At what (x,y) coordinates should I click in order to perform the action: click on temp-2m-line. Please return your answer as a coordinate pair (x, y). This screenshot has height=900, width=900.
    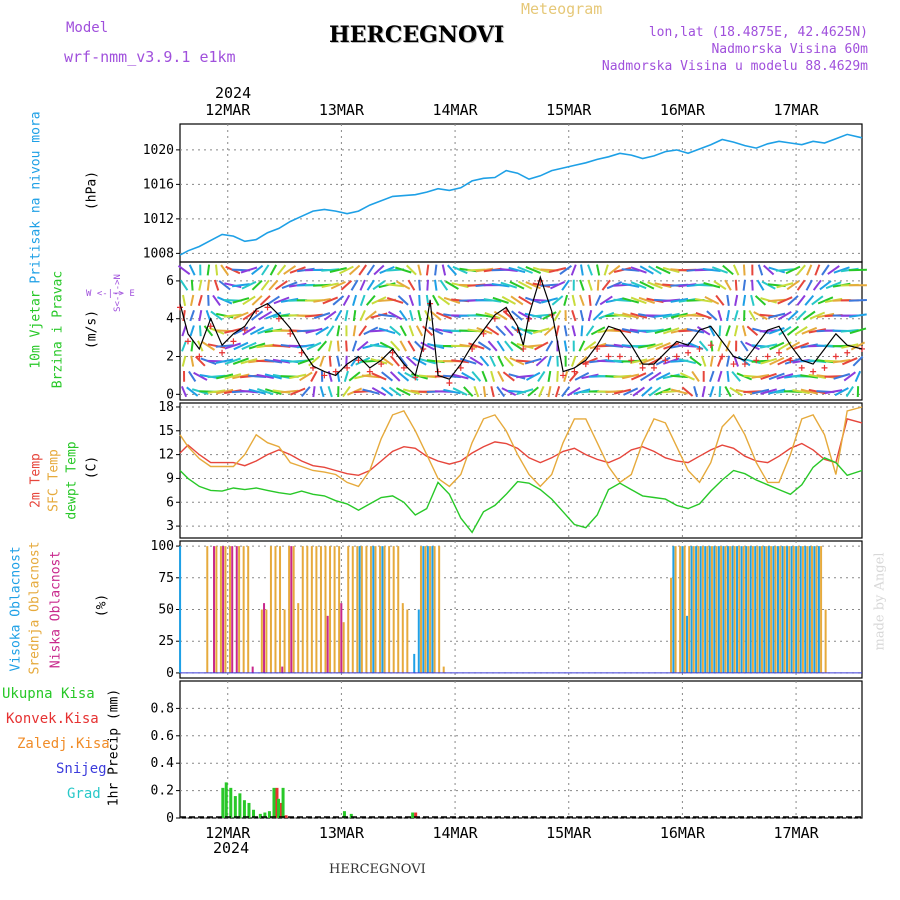
    Looking at the image, I should click on (521, 447).